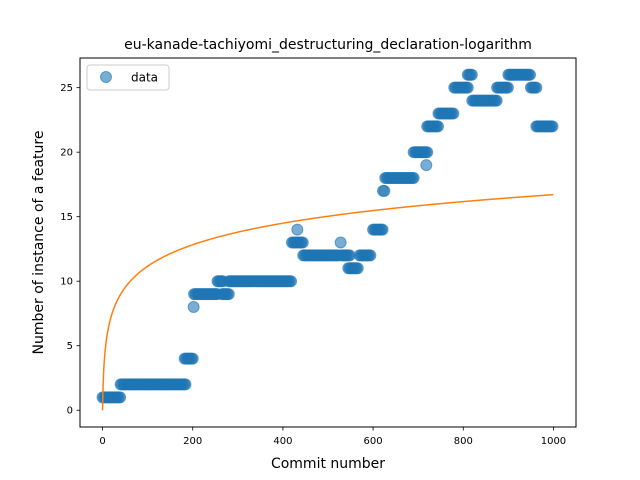  Describe the element at coordinates (553, 441) in the screenshot. I see `x-tick-label: 1000` at that location.